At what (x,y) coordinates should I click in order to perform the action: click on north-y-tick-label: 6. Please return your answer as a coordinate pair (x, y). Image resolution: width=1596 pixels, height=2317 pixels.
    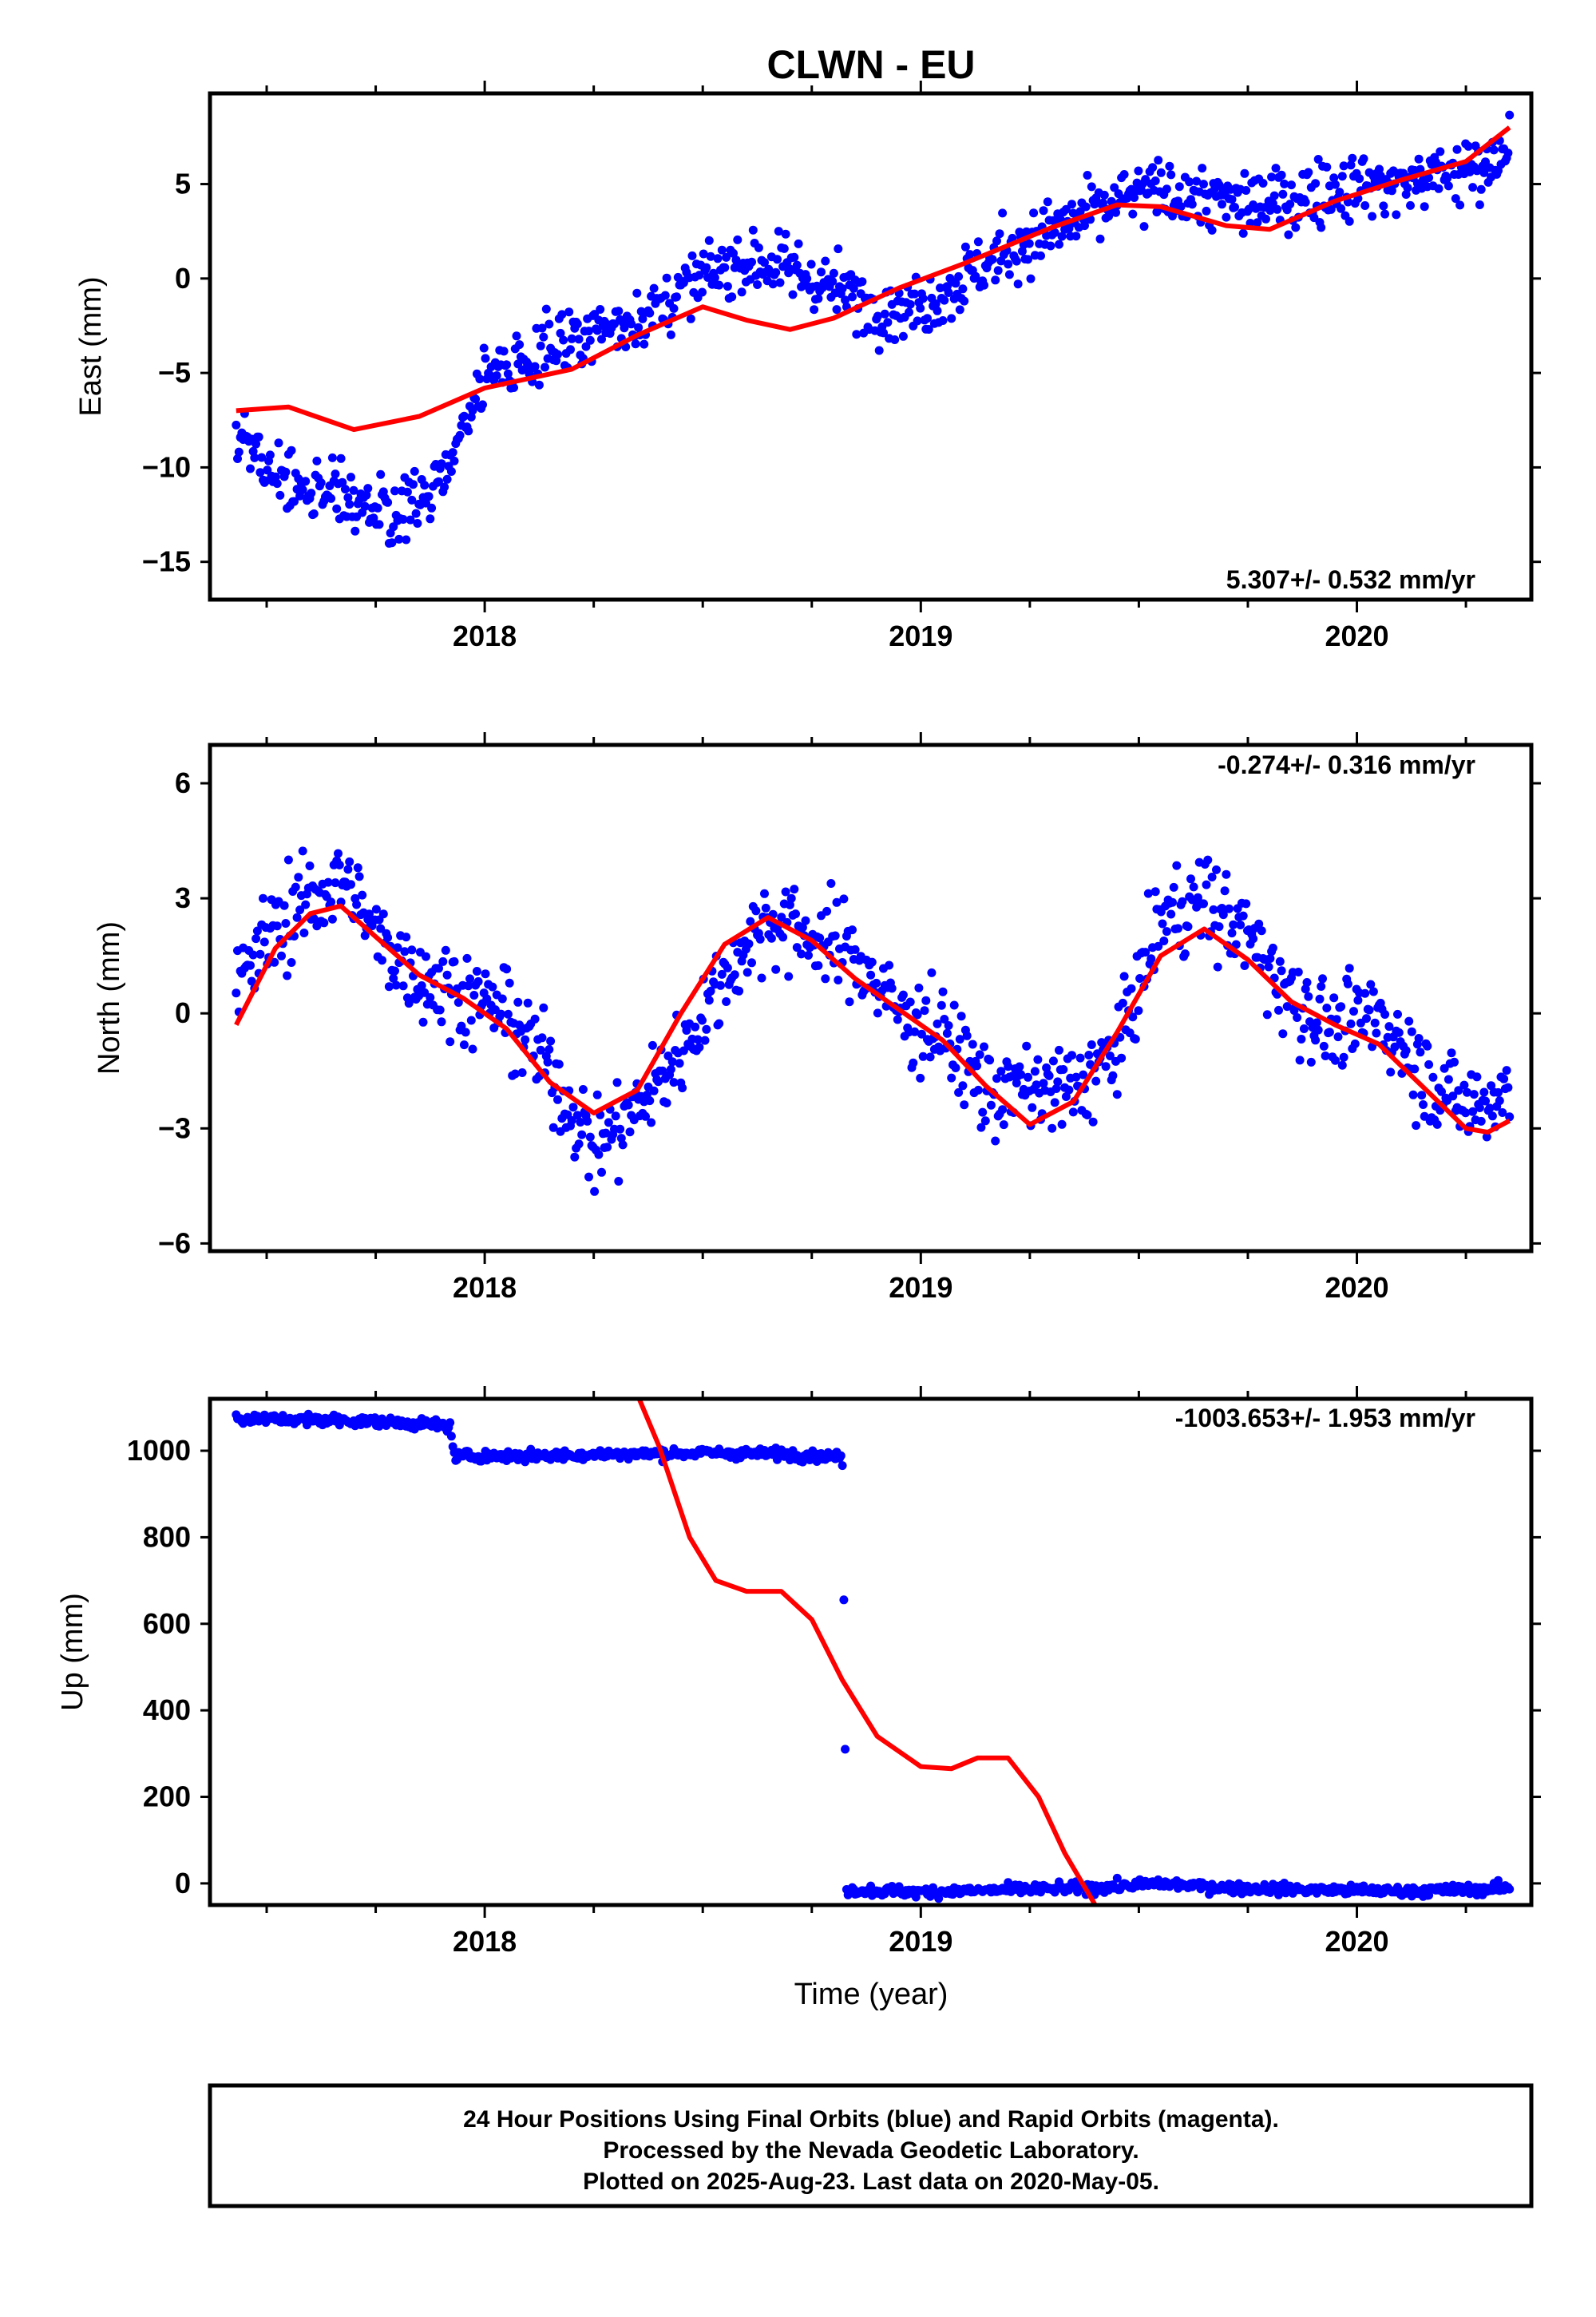
    Looking at the image, I should click on (183, 782).